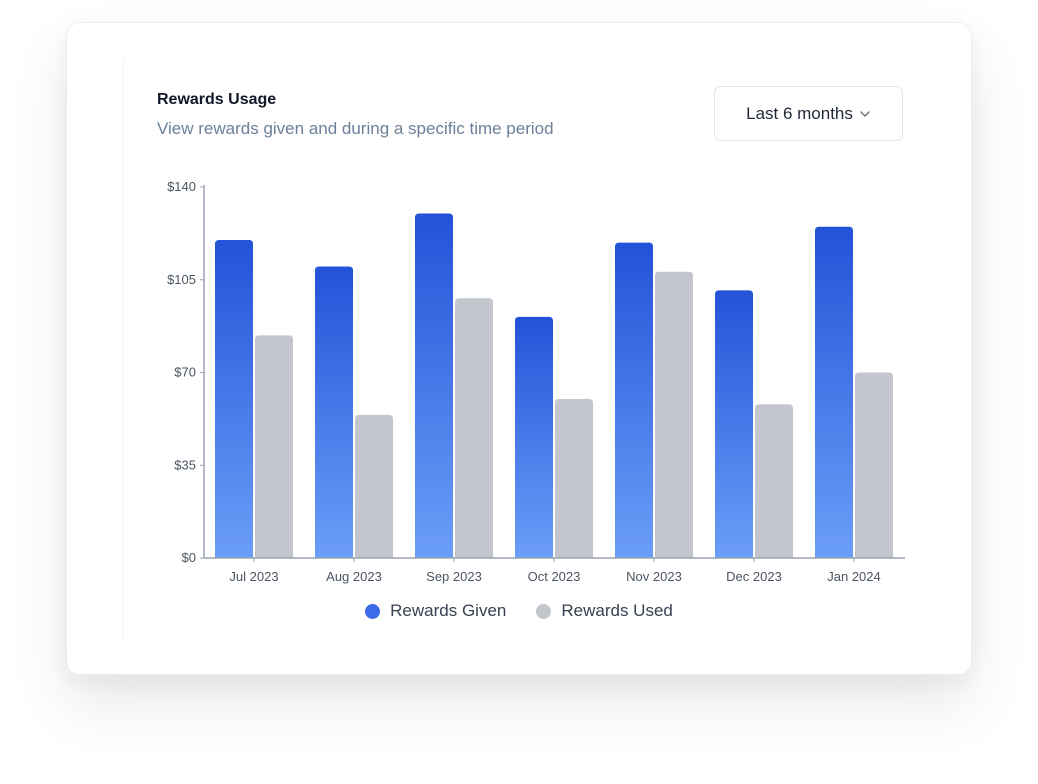 The width and height of the screenshot is (1038, 784). Describe the element at coordinates (799, 113) in the screenshot. I see `time-period-selected: Last 6 months` at that location.